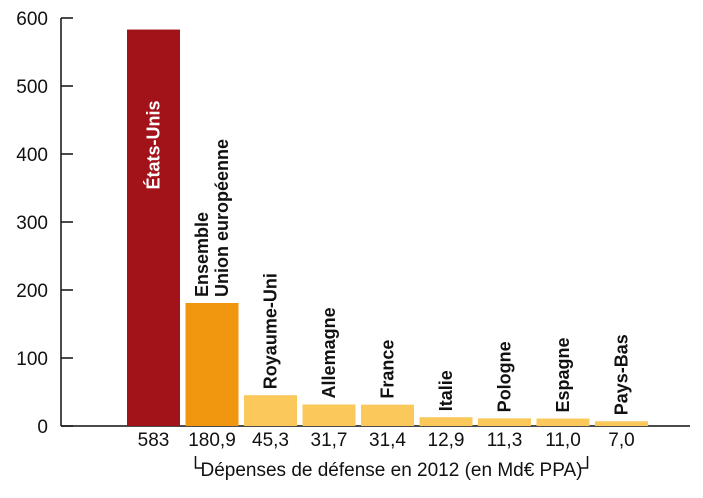 This screenshot has height=498, width=703. Describe the element at coordinates (584, 462) in the screenshot. I see `x-title-bracket-right` at that location.